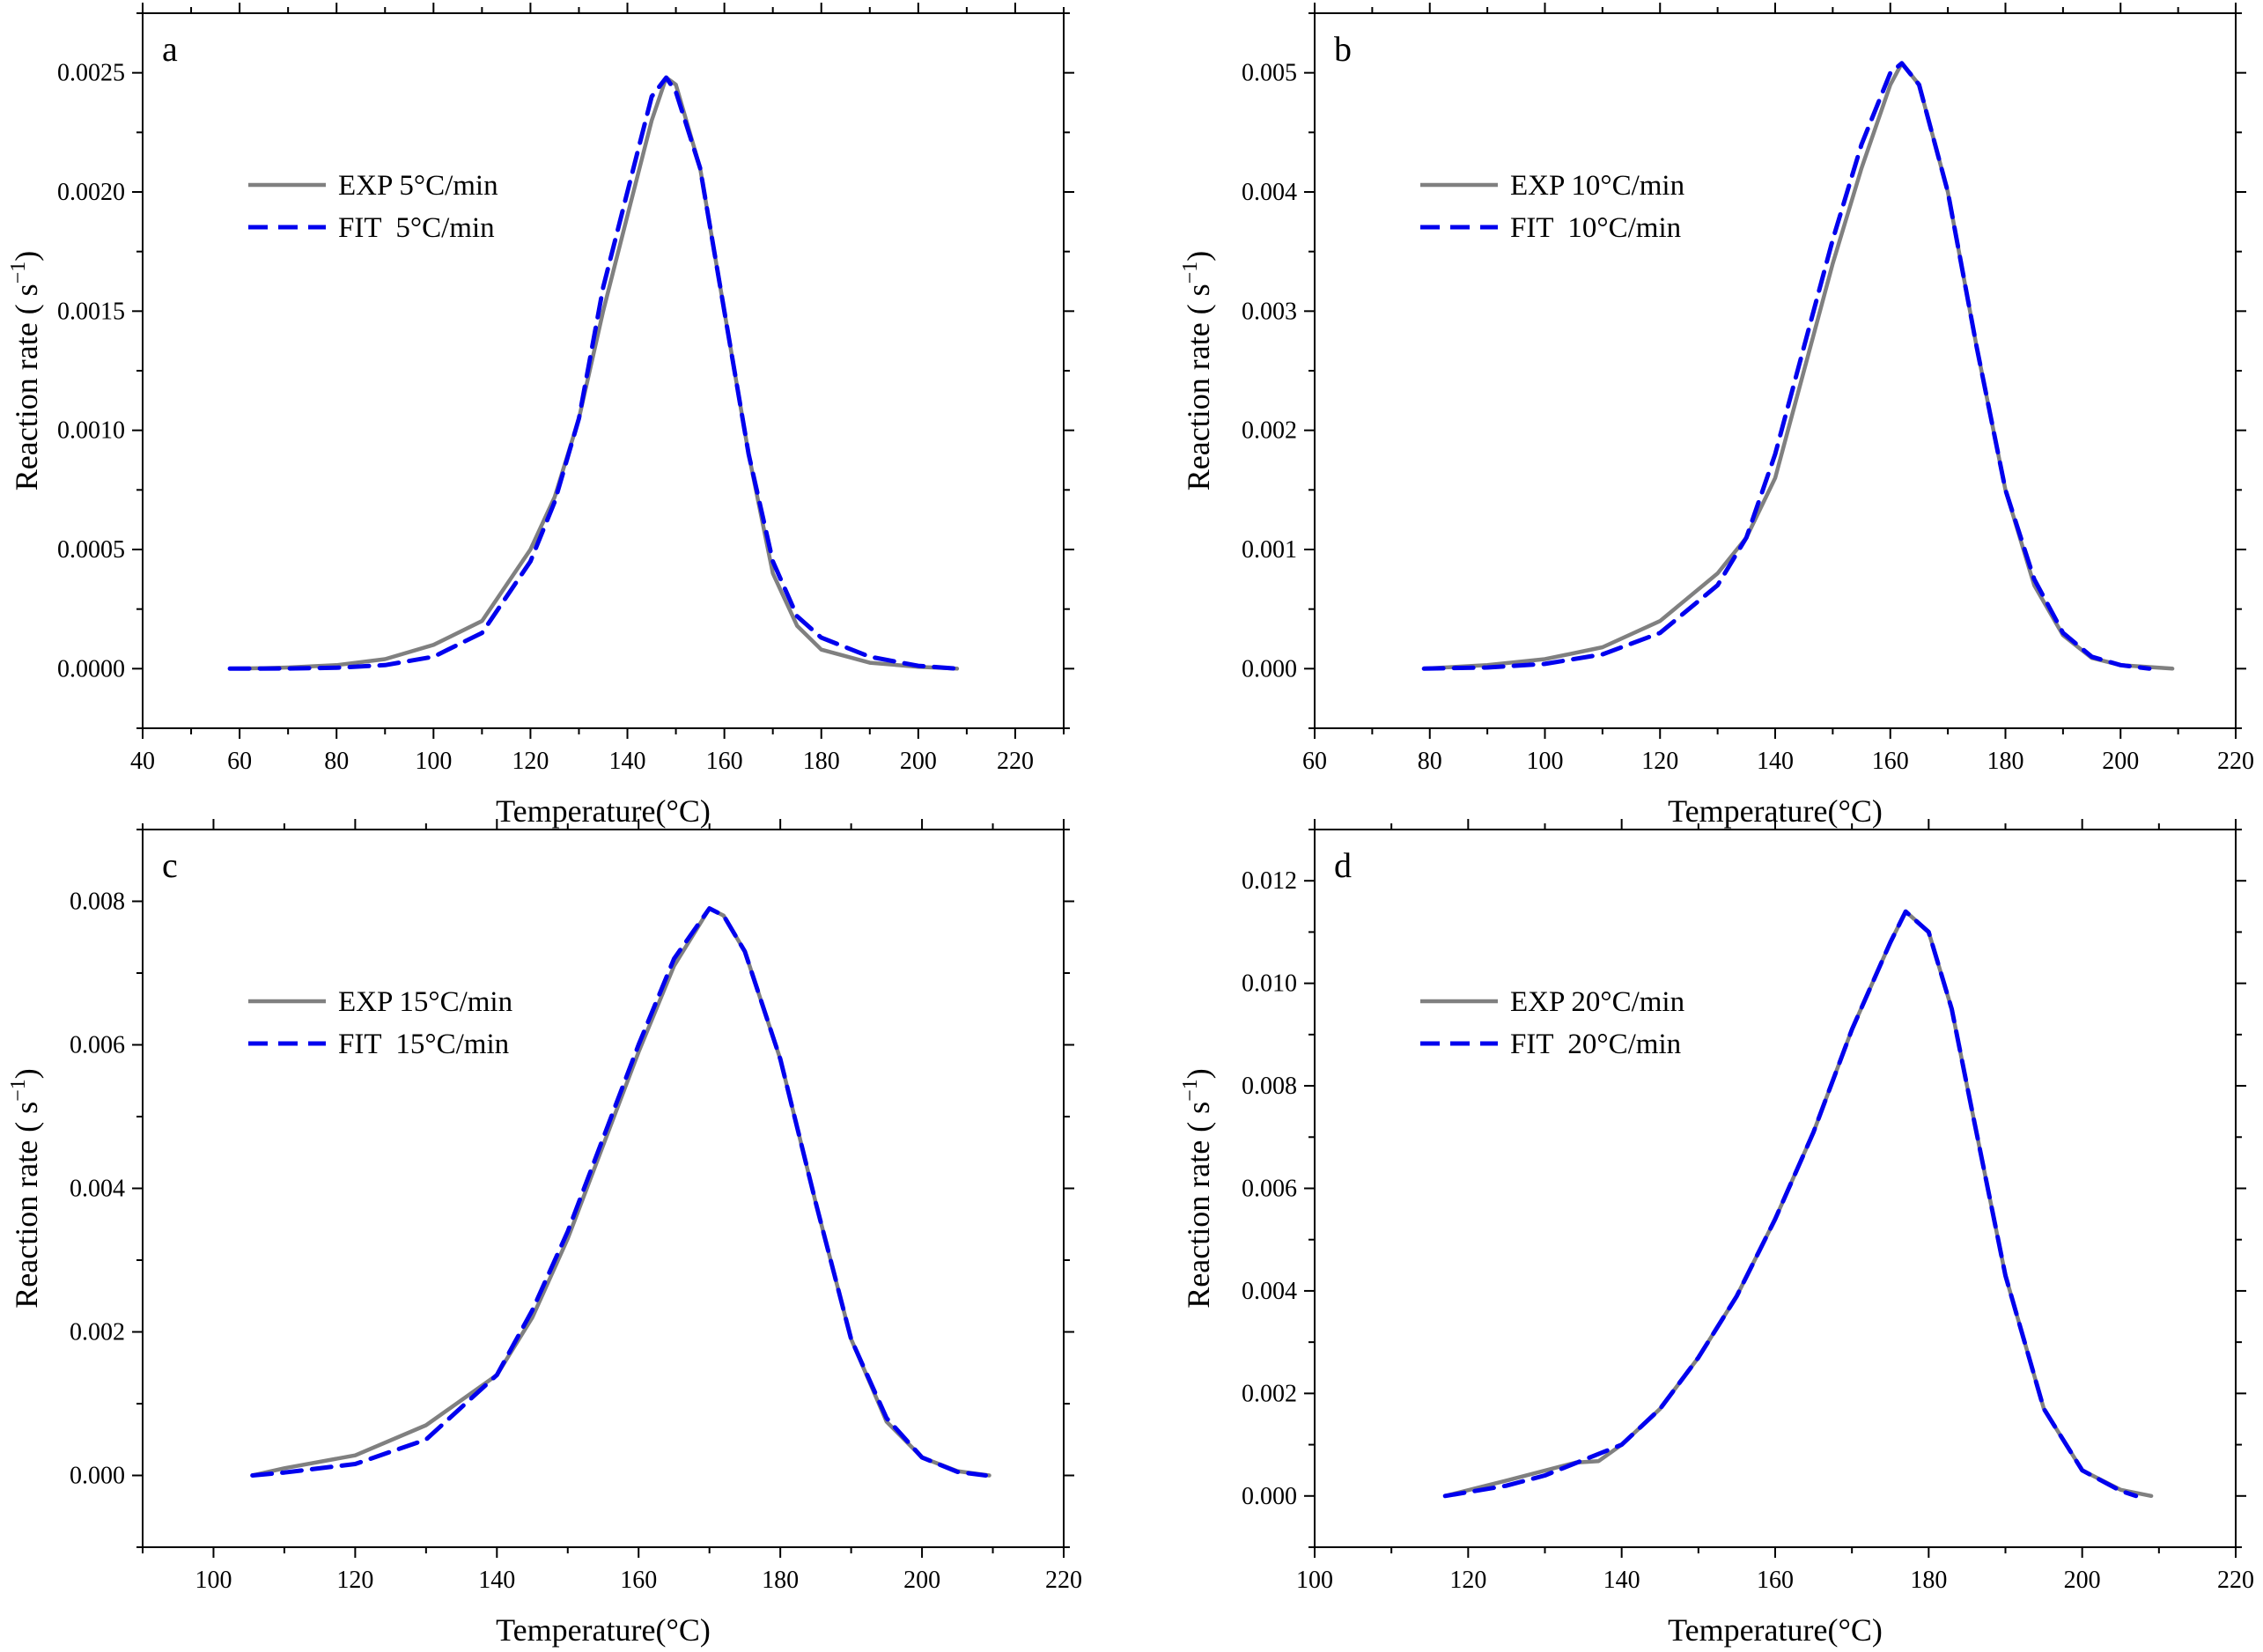 The image size is (2263, 1652). What do you see at coordinates (1269, 550) in the screenshot?
I see `y-tick-label: 0.001` at bounding box center [1269, 550].